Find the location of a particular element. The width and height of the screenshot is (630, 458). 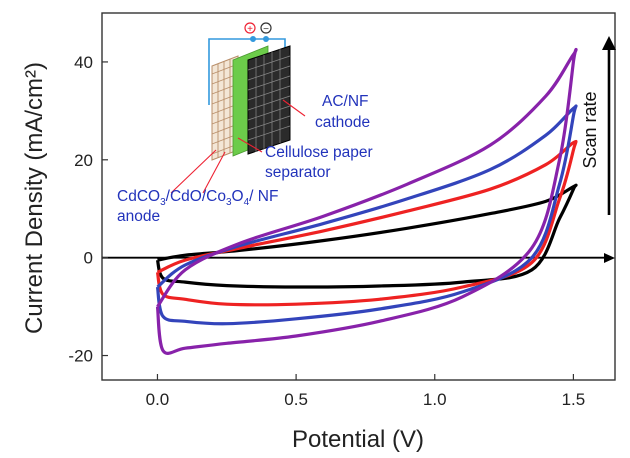

zero-axis-arrowhead is located at coordinates (609, 258).